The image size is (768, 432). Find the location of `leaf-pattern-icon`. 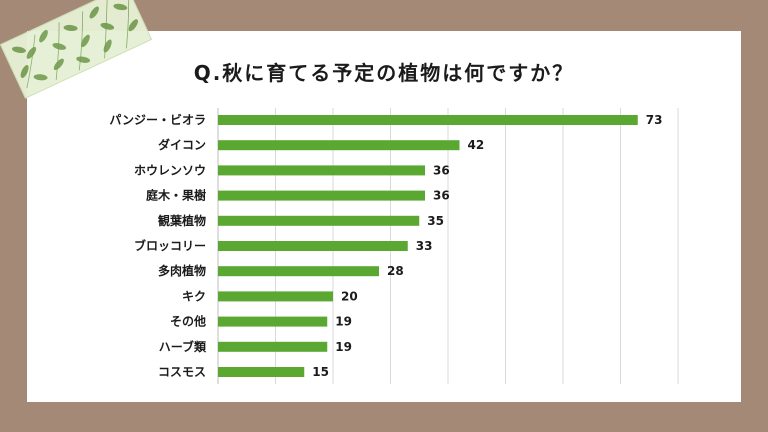

leaf-pattern-icon is located at coordinates (75, 44).